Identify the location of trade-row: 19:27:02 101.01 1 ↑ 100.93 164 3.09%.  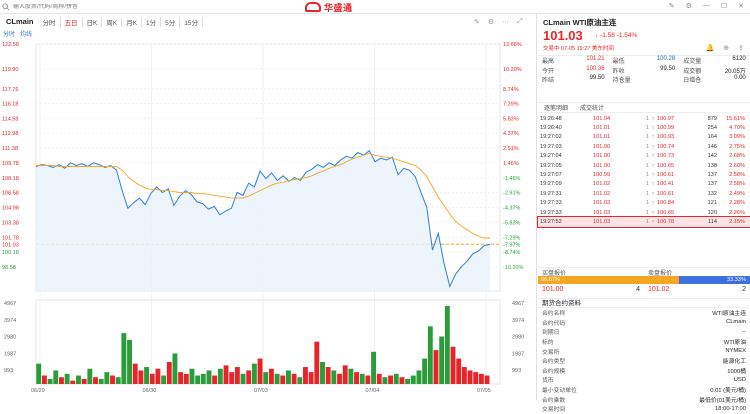
(644, 137).